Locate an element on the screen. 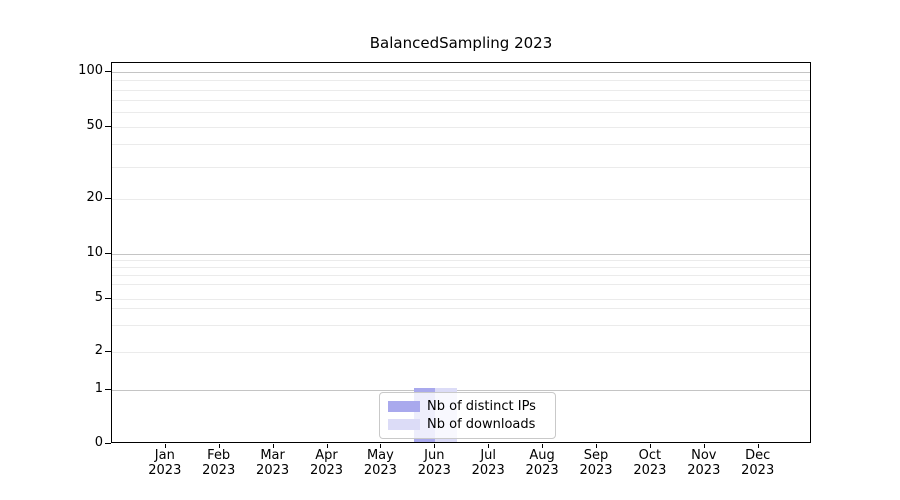 Image resolution: width=900 pixels, height=500 pixels. x-tick-month: Mar is located at coordinates (272, 455).